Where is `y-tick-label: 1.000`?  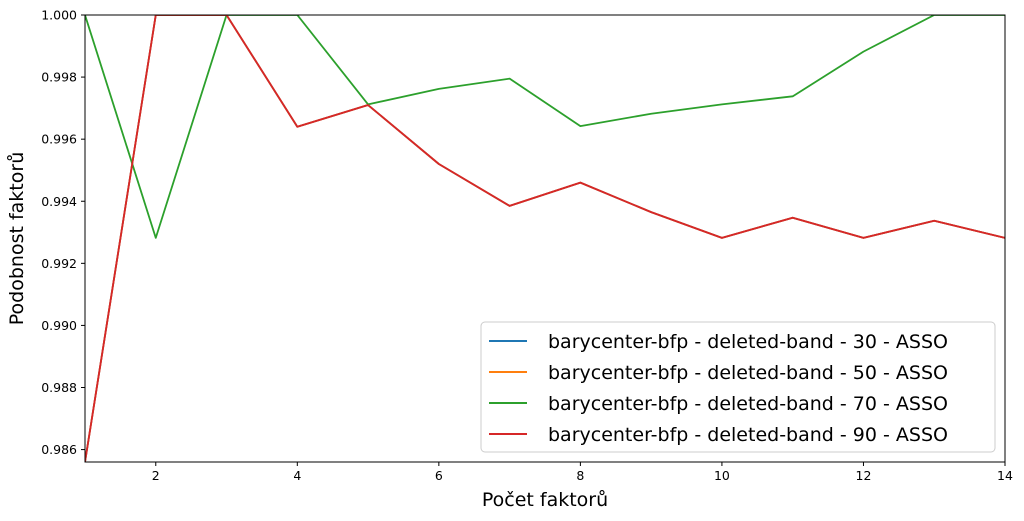 y-tick-label: 1.000 is located at coordinates (59, 15).